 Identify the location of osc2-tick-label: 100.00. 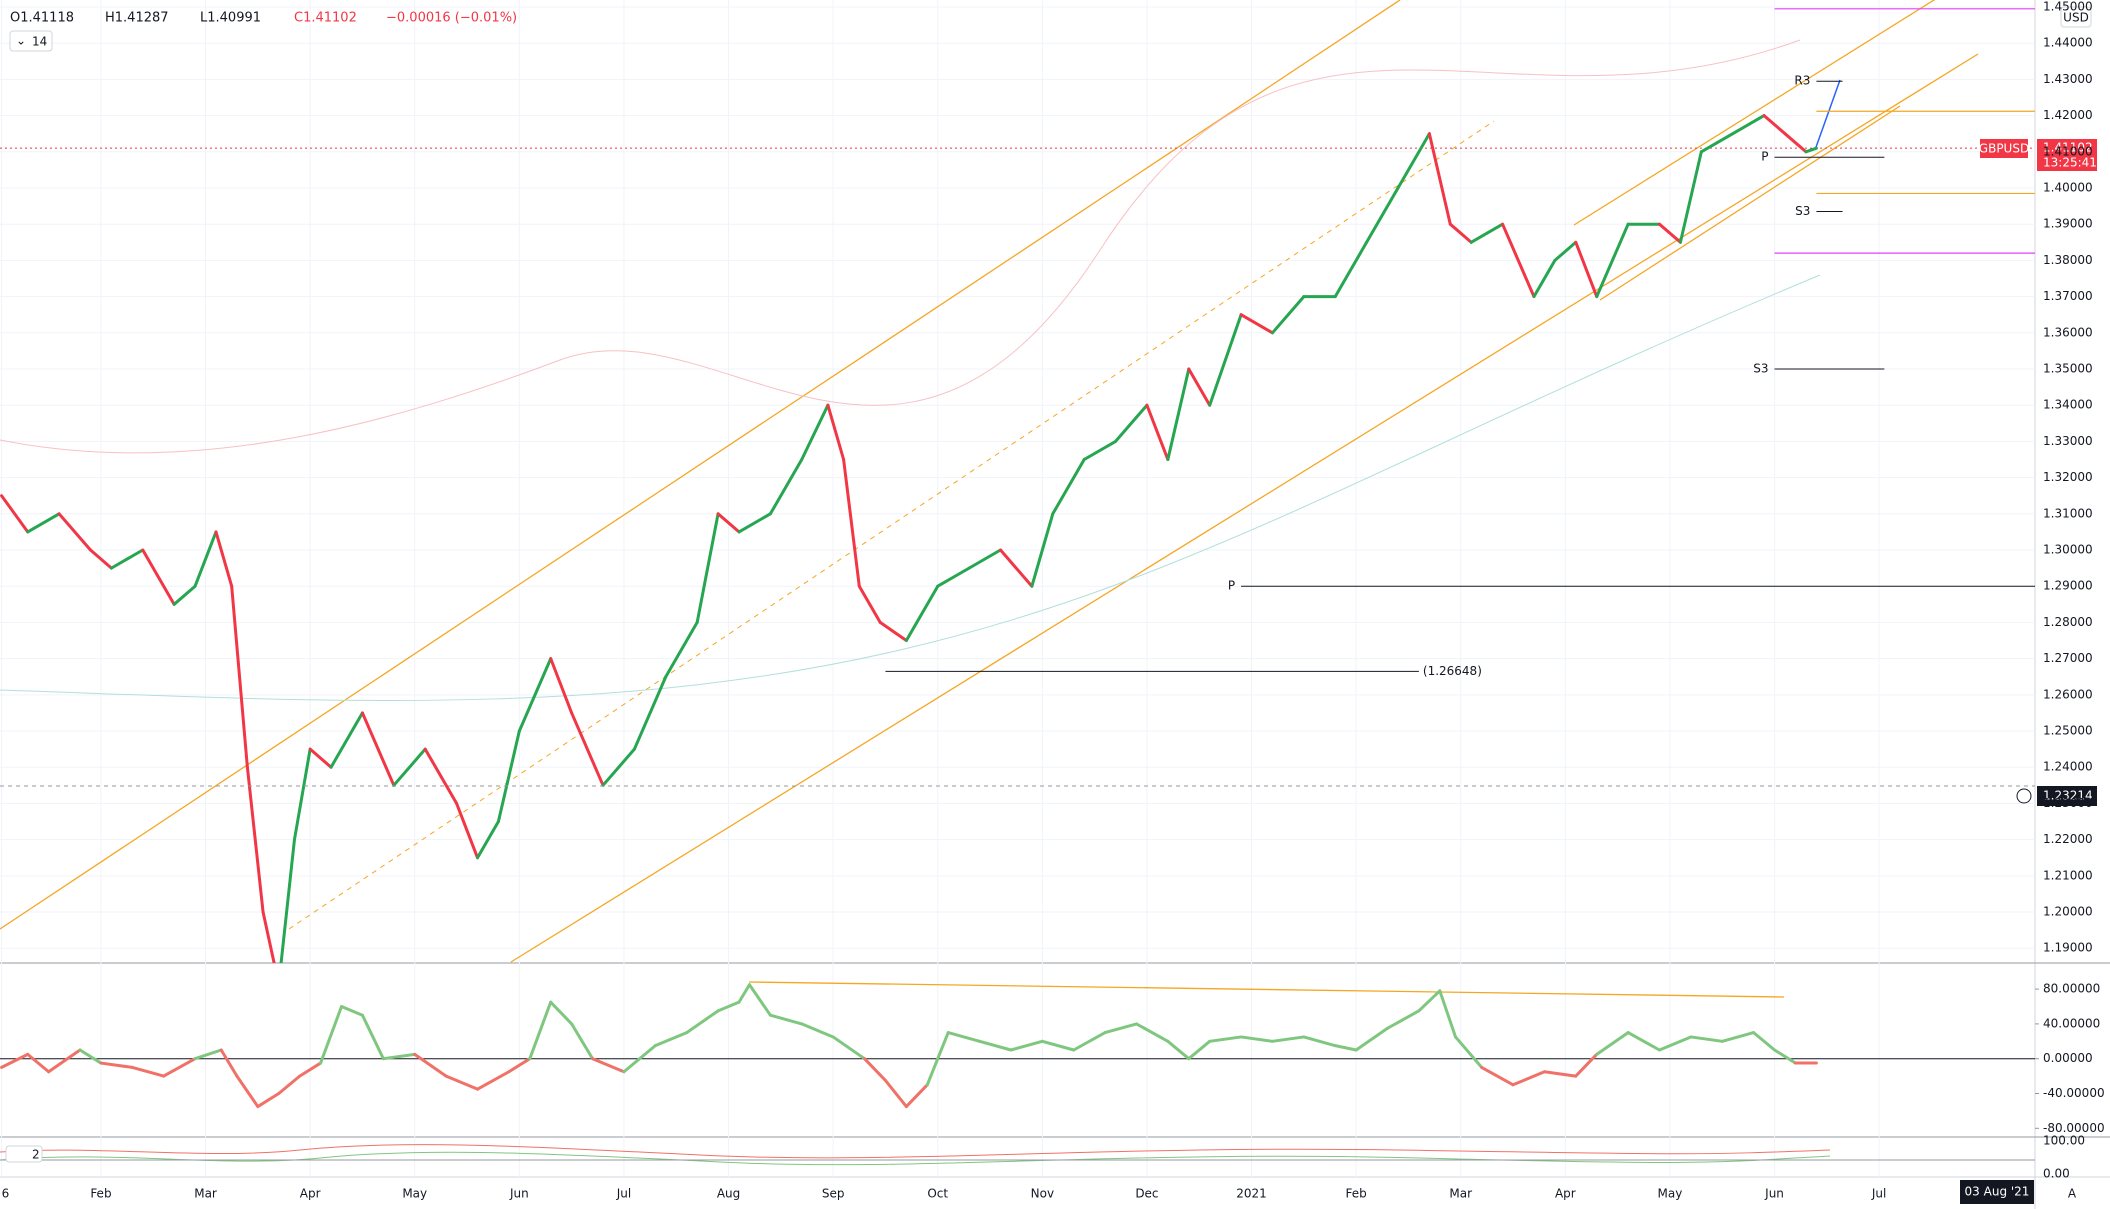
(2064, 1141).